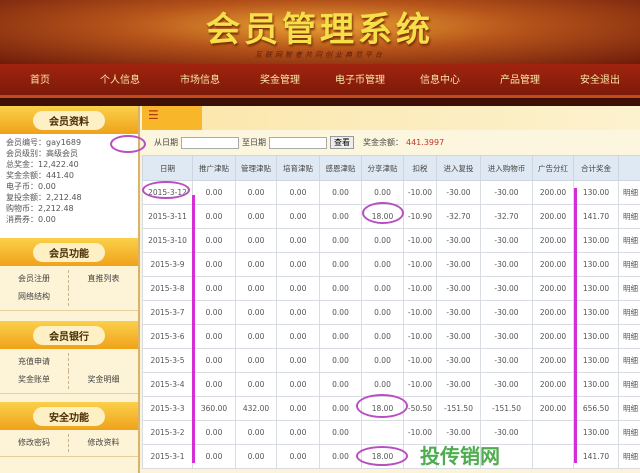 The image size is (640, 473). Describe the element at coordinates (210, 142) in the screenshot. I see `from-date-input` at that location.